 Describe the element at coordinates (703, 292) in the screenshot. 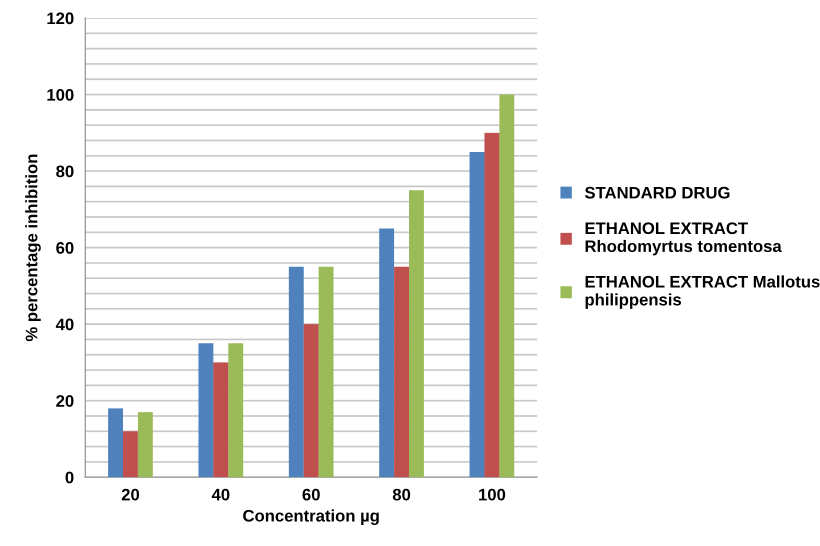

I see `legend-label: ETHANOL EXTRACT Mallotus philippensis` at that location.